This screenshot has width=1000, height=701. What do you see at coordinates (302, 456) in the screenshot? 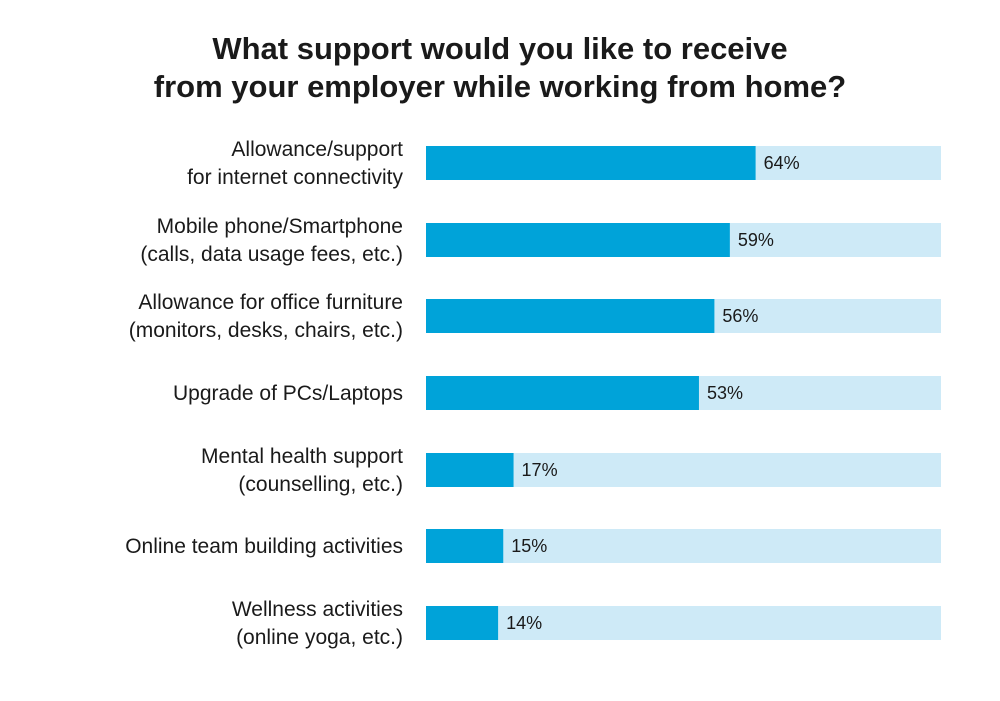
I see `category-label: Mental health support` at bounding box center [302, 456].